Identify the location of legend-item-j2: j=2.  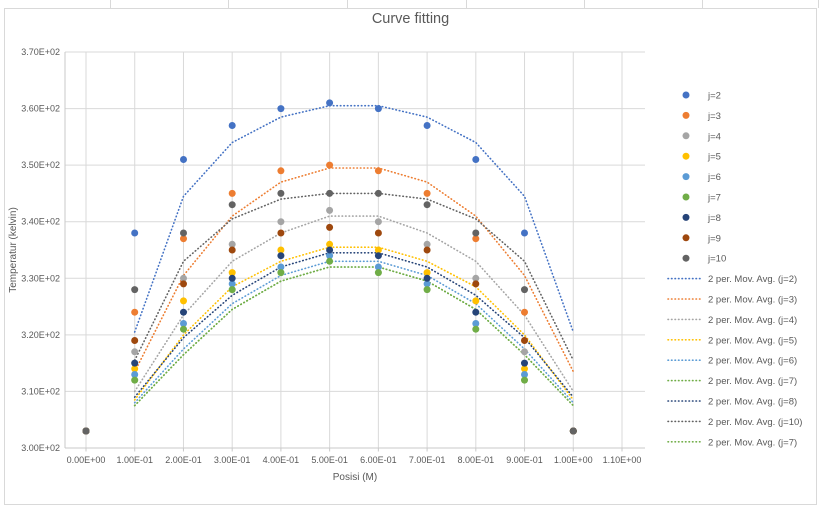
(701, 96).